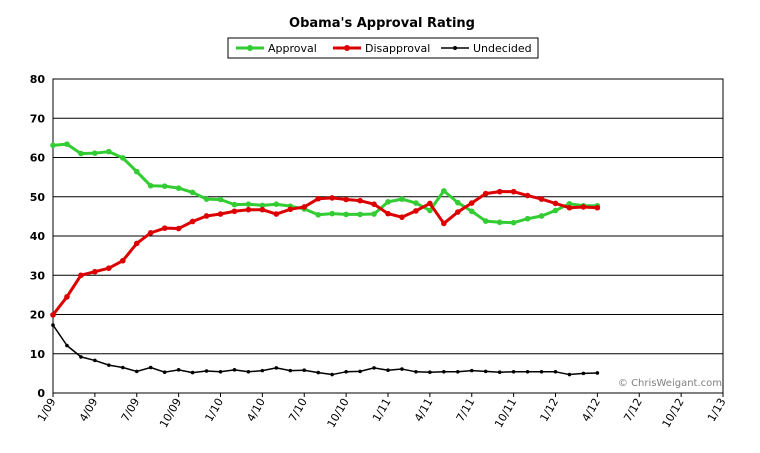 The image size is (760, 453). Describe the element at coordinates (591, 410) in the screenshot. I see `x-tick-label: 4/12` at that location.